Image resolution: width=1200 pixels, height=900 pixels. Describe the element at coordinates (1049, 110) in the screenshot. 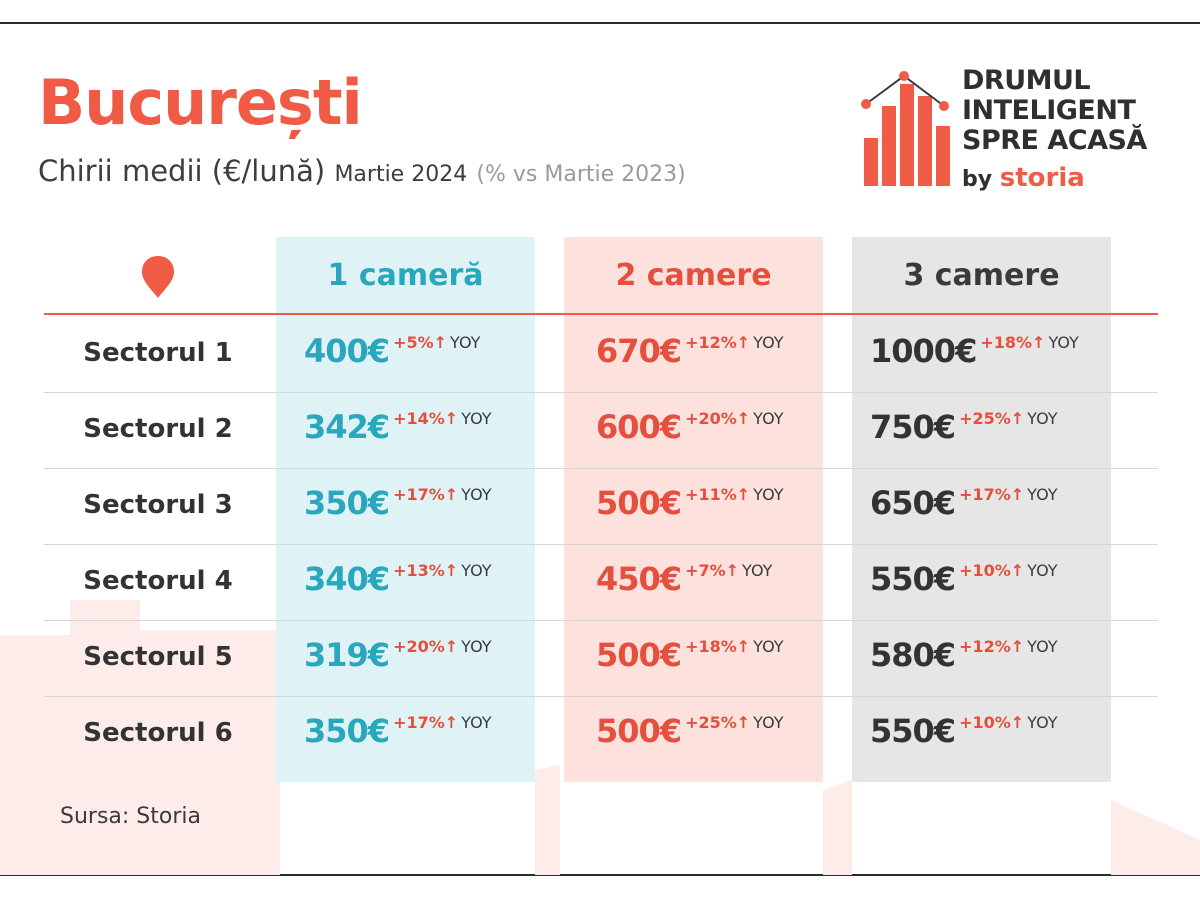

I see `logo-line-2: INTELIGENT` at that location.